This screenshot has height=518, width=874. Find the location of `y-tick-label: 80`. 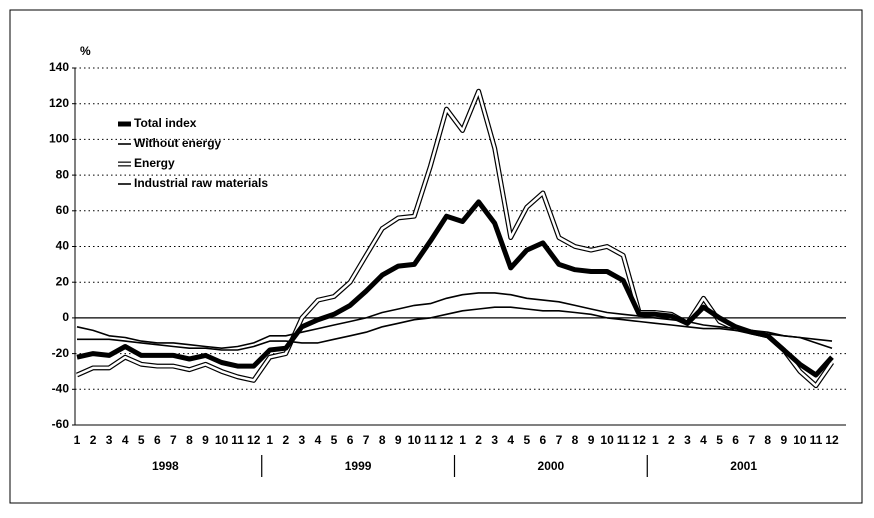

y-tick-label: 80 is located at coordinates (63, 174).